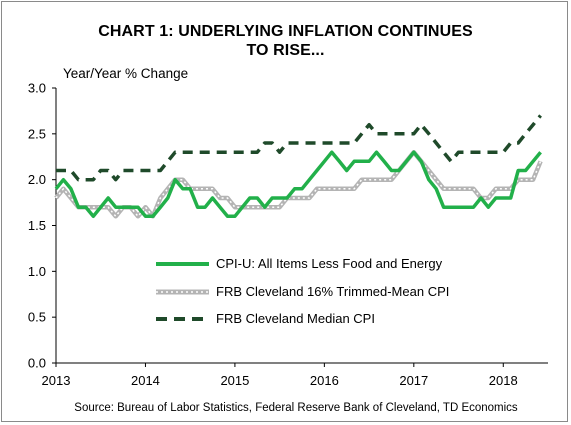 The image size is (571, 425). Describe the element at coordinates (280, 375) in the screenshot. I see `x-axis-ticks: 2013 2014 2015 2016 2017 2018` at that location.